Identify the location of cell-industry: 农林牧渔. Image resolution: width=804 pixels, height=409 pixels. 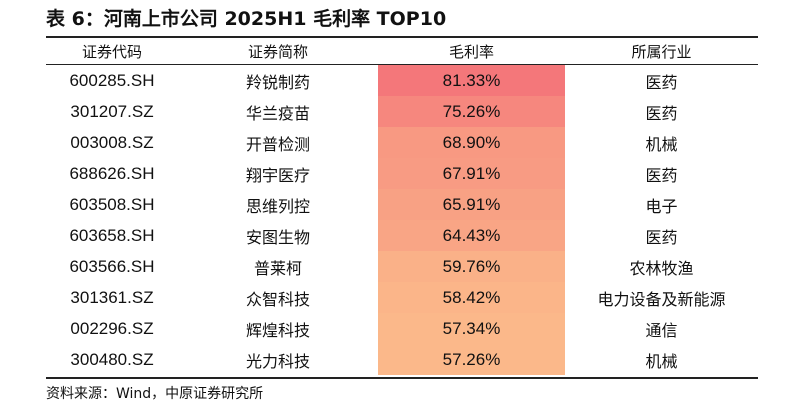
(661, 268).